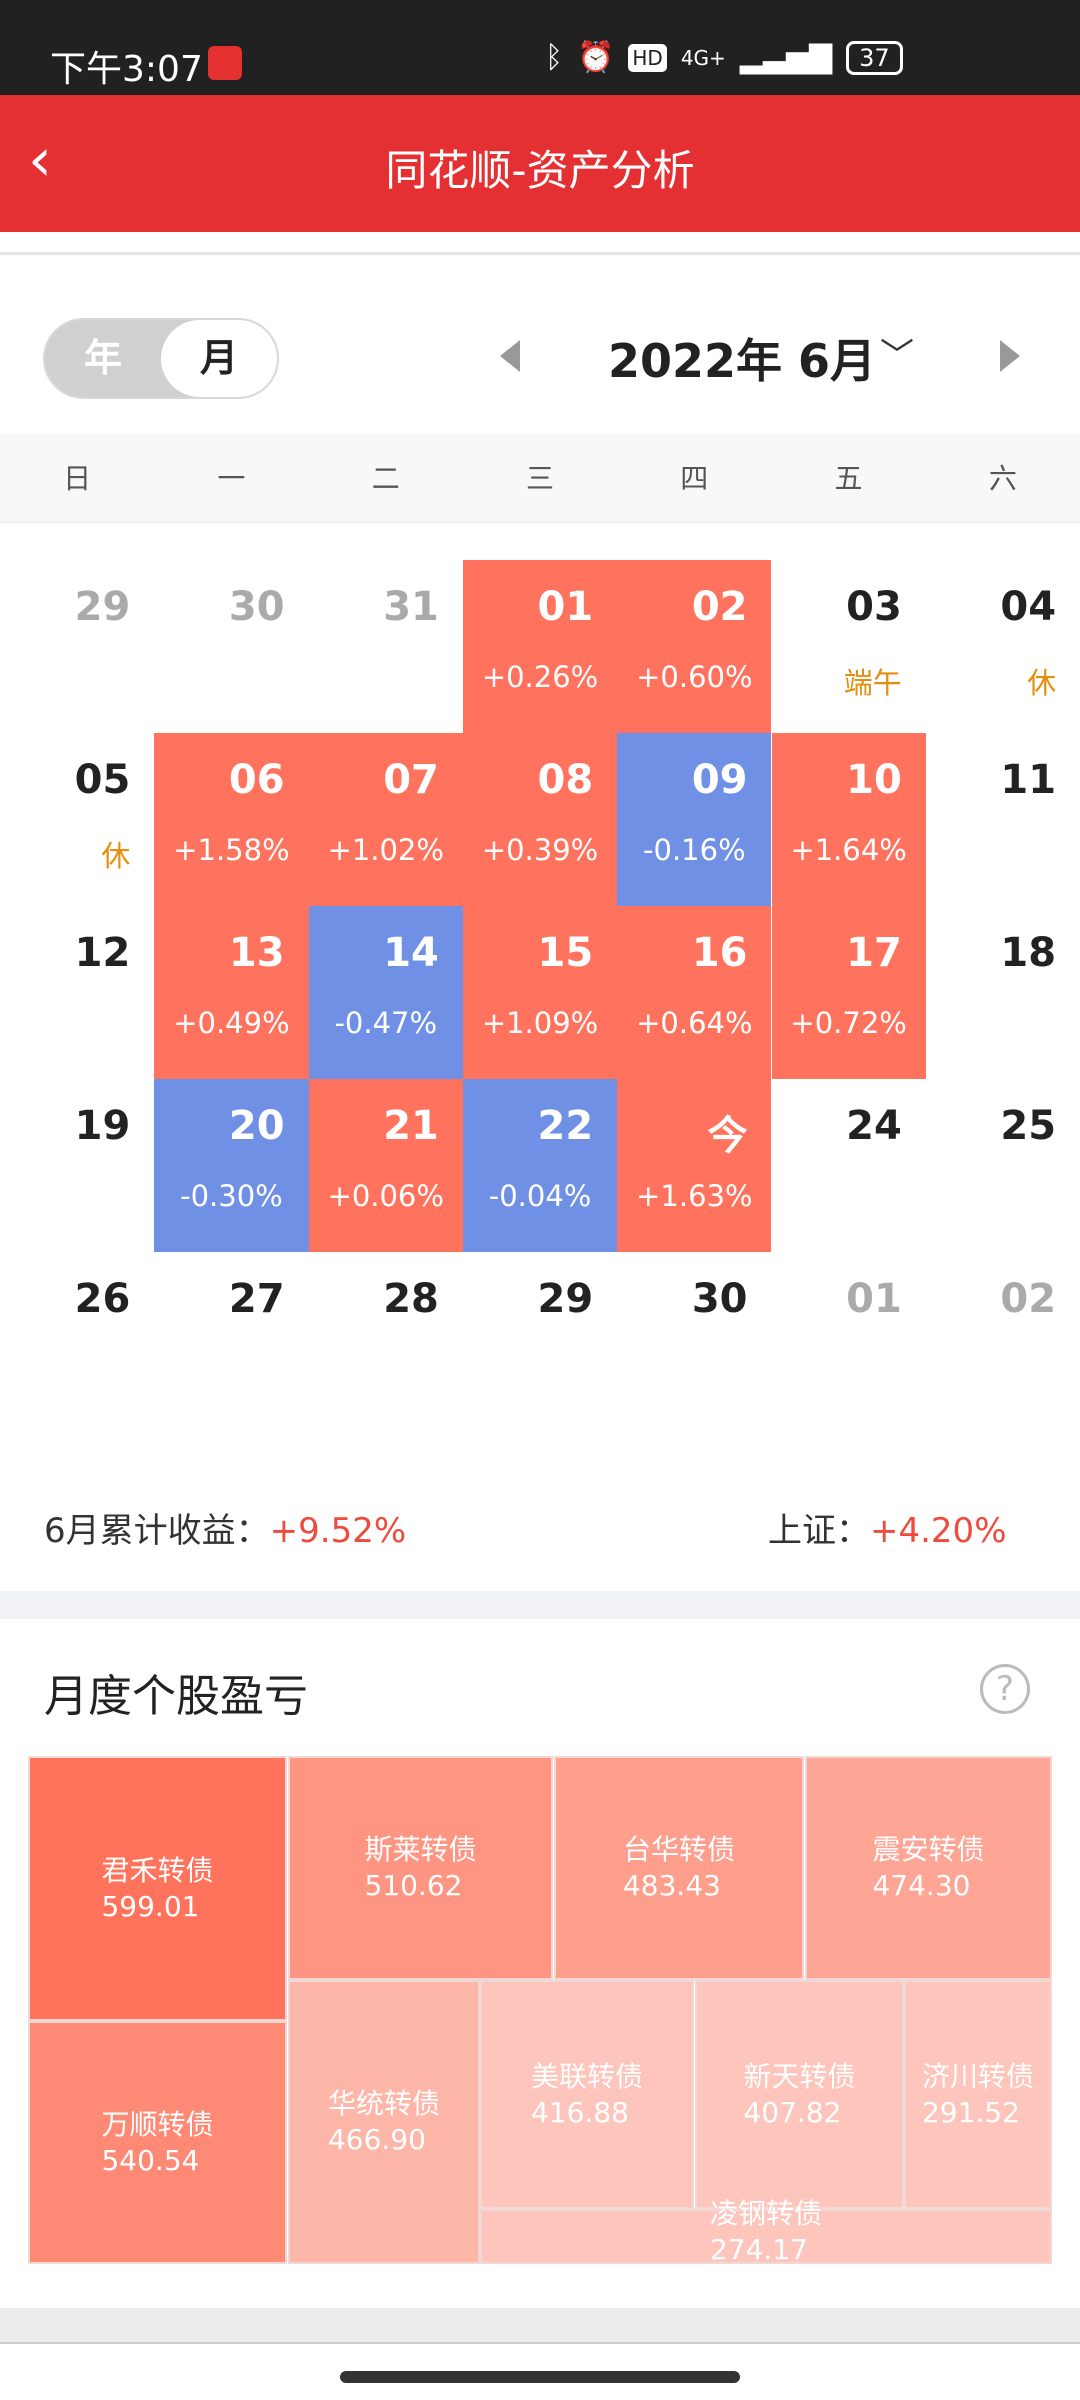 Image resolution: width=1080 pixels, height=2400 pixels. Describe the element at coordinates (848, 992) in the screenshot. I see `calendar-day: 17 +0.72%` at that location.